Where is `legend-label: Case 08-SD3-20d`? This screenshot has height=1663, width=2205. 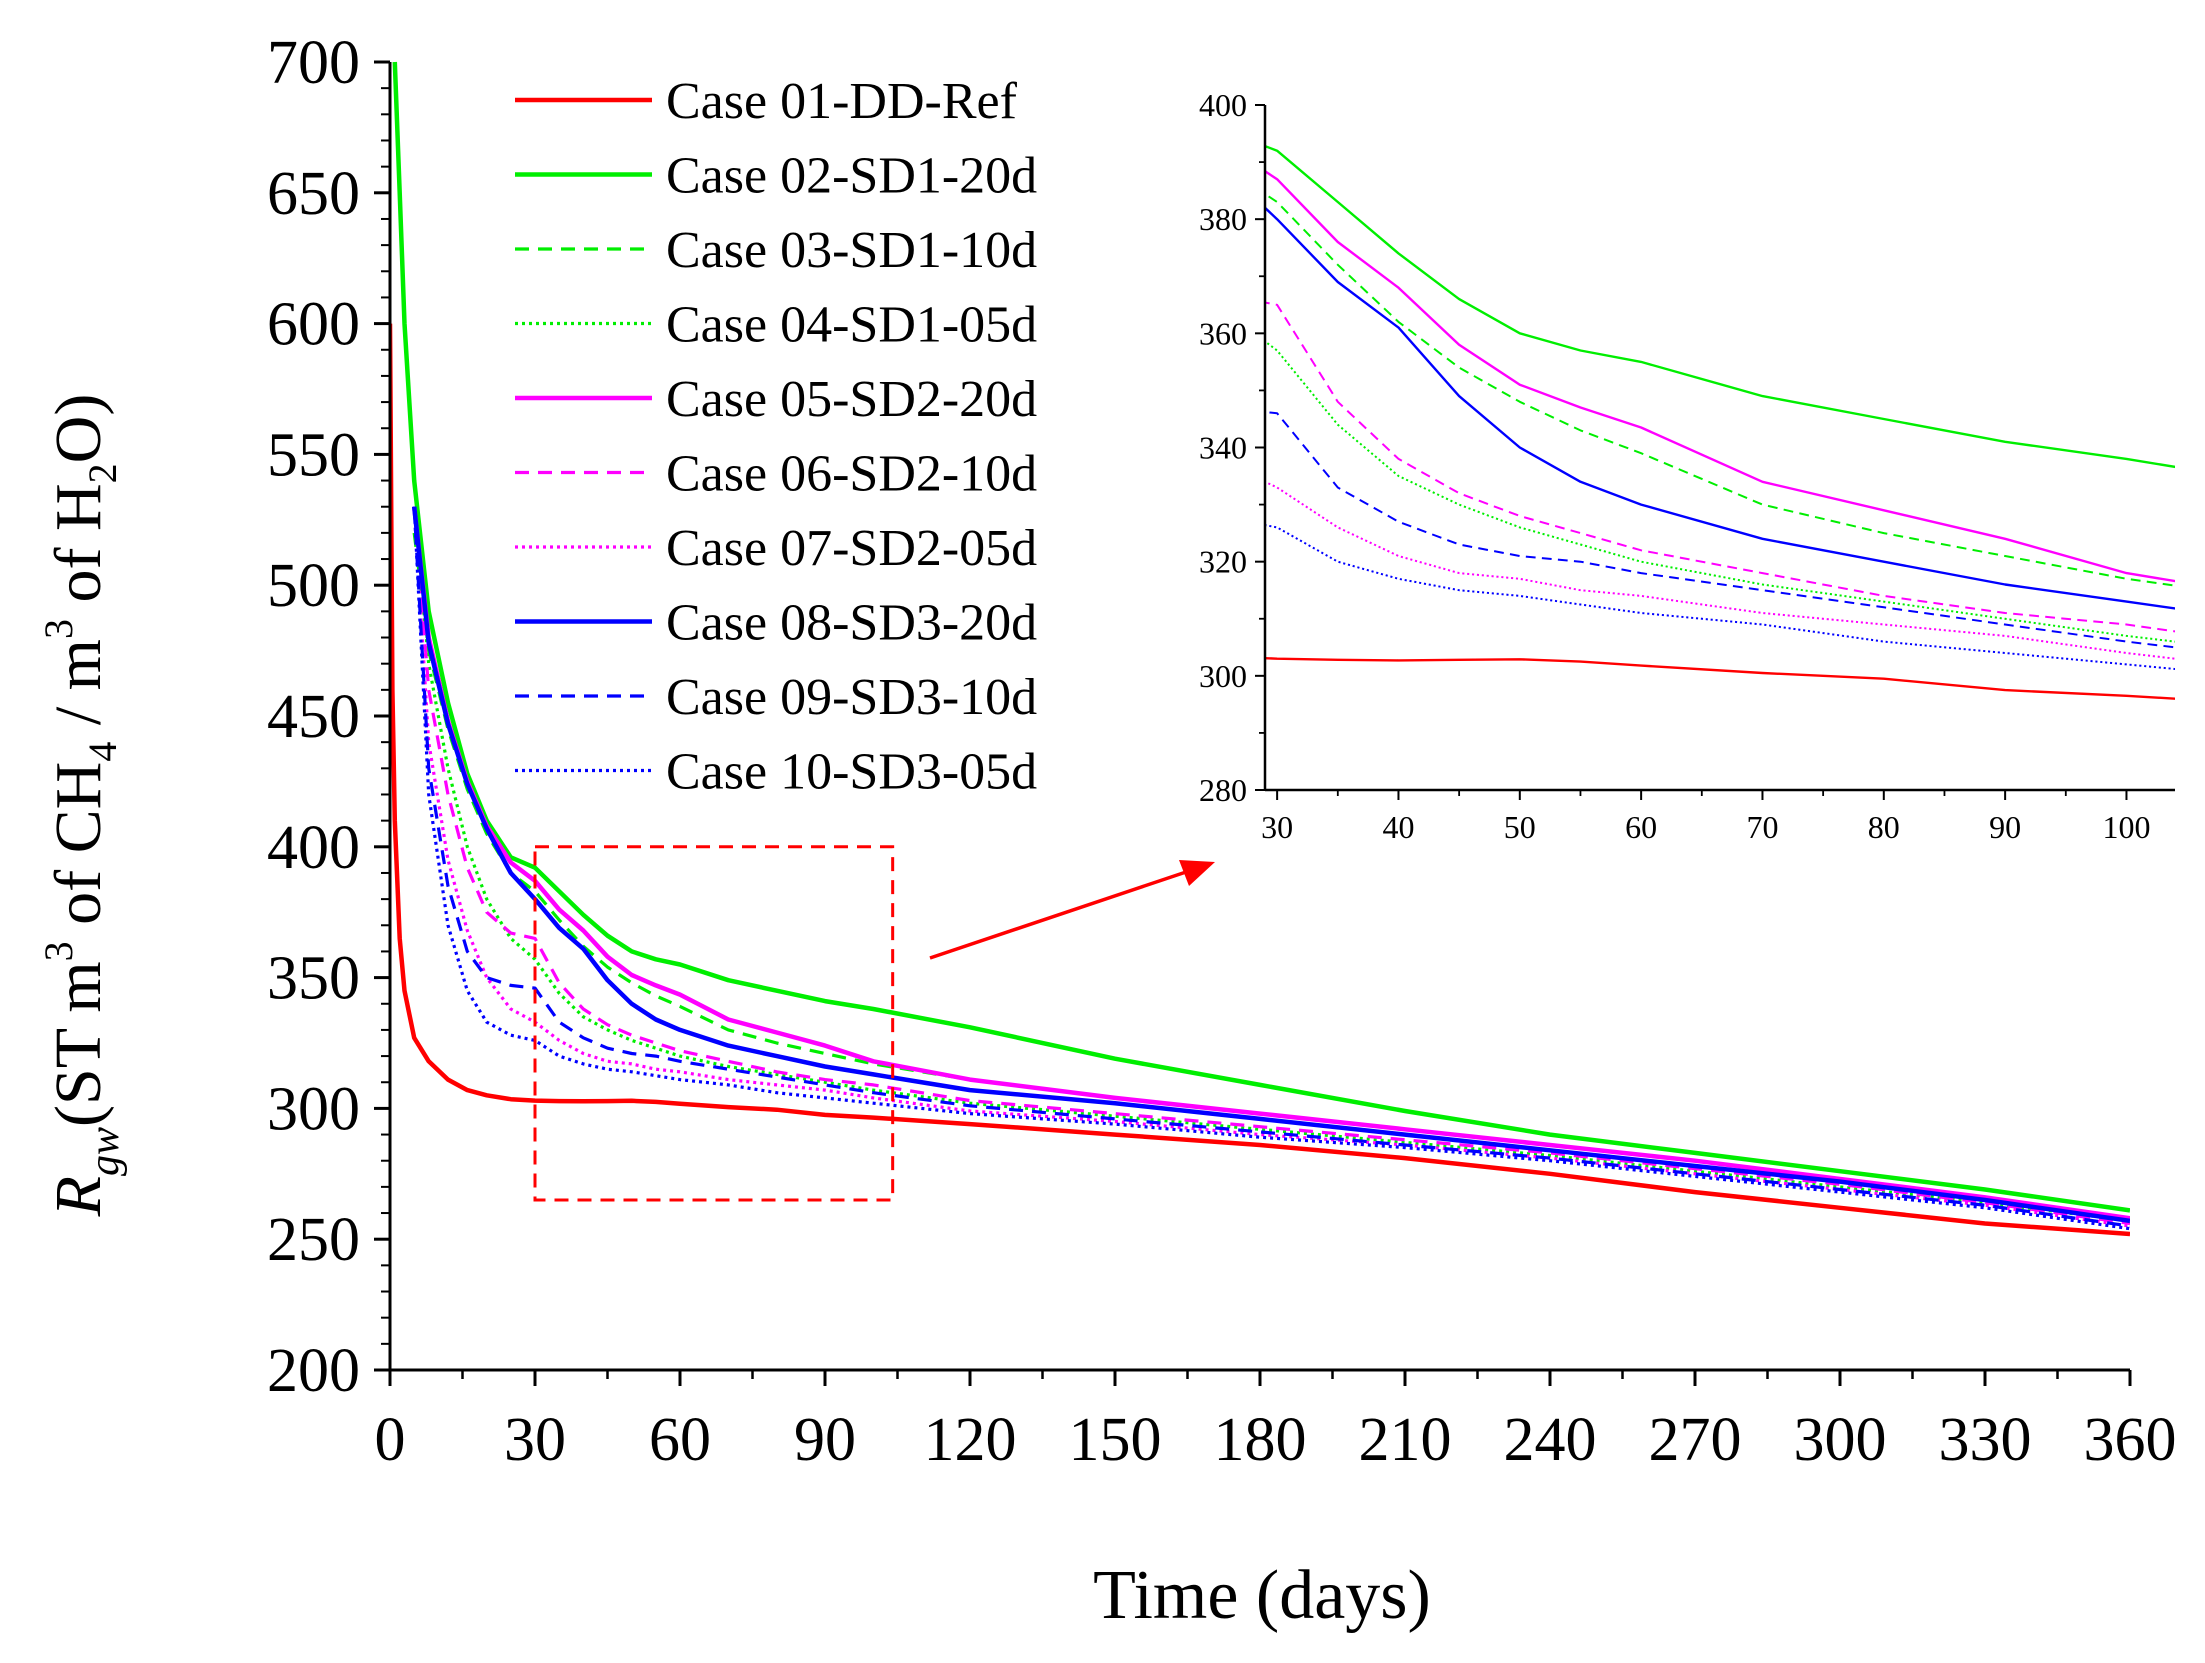
legend-label: Case 08-SD3-20d is located at coordinates (851, 623).